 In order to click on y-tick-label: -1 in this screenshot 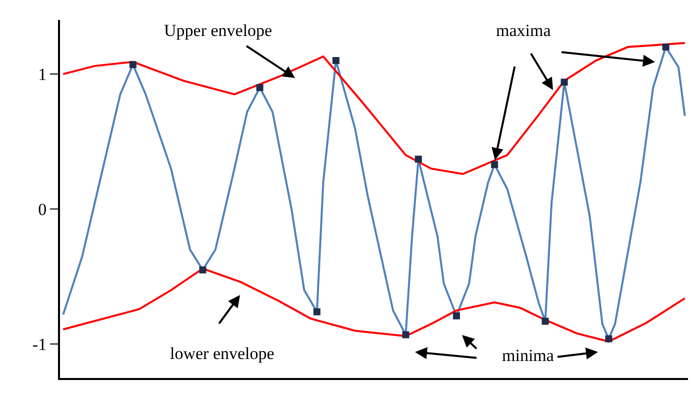, I will do `click(39, 344)`.